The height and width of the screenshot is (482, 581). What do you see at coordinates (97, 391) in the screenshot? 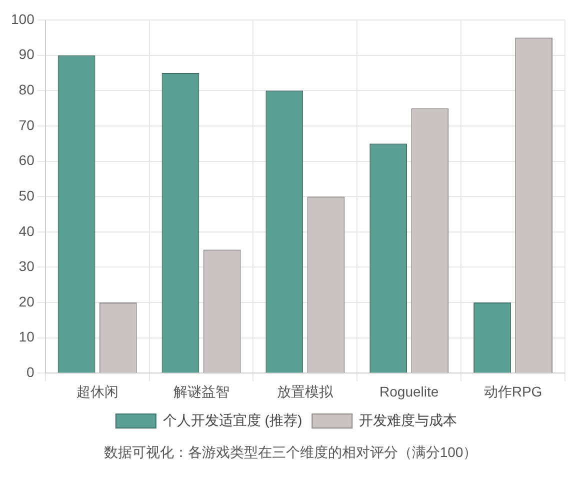
I see `x-tick-label: 超休闲` at bounding box center [97, 391].